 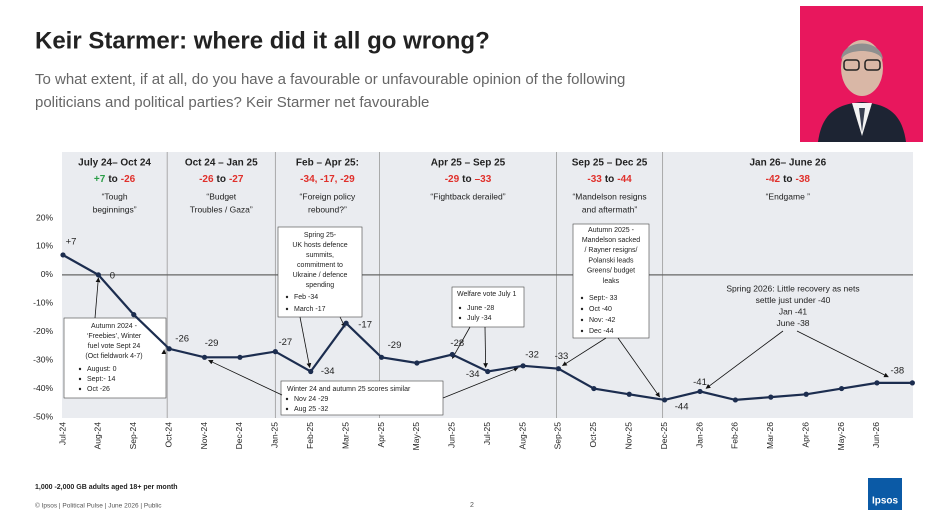 I want to click on annotation-bullet: Dec -44, so click(x=601, y=331).